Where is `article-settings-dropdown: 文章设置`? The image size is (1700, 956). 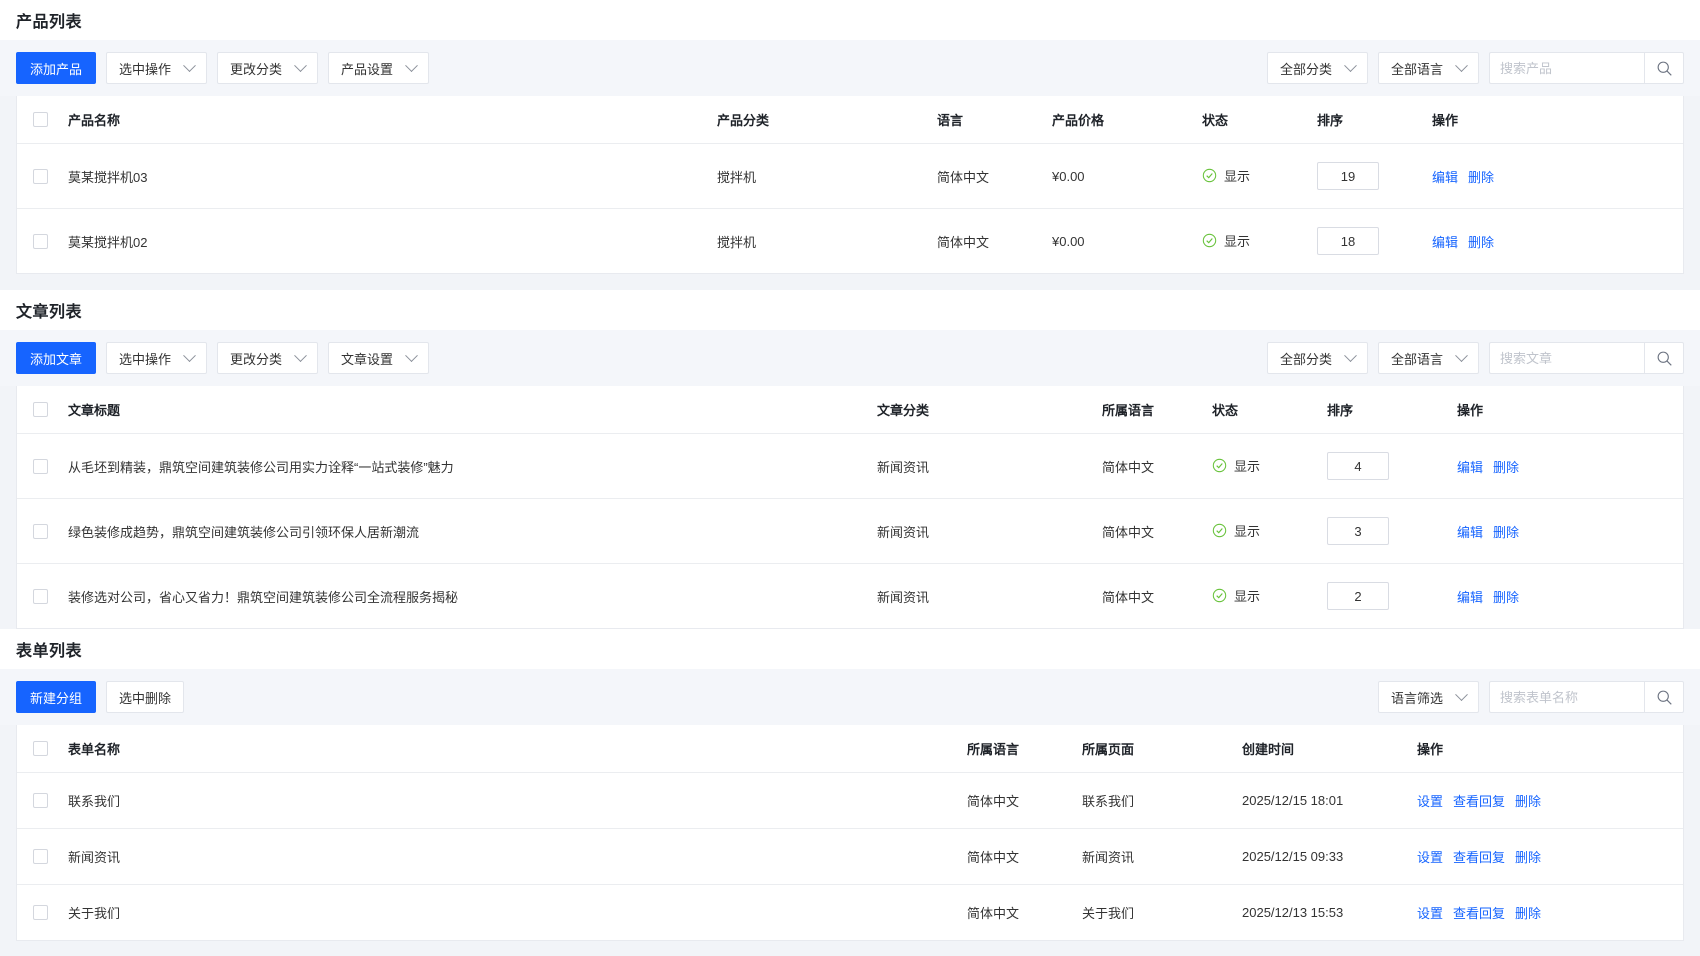
article-settings-dropdown: 文章设置 is located at coordinates (379, 358).